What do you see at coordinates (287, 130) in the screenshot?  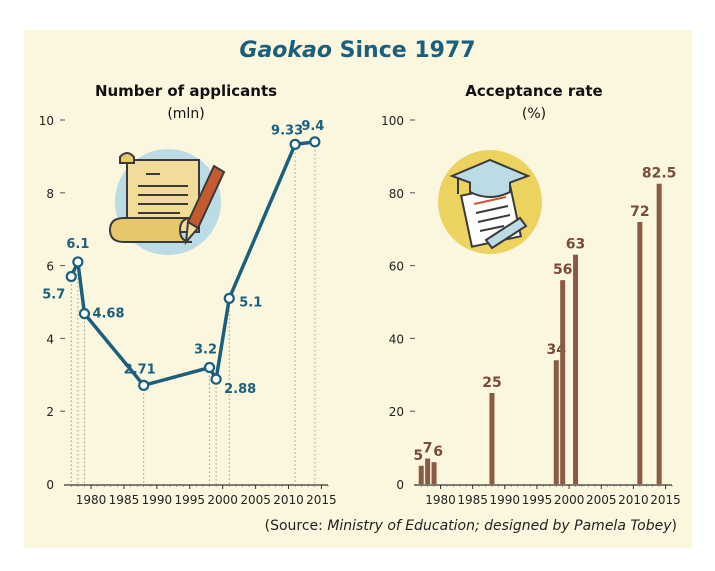 I see `applicants-data-label: 9.33` at bounding box center [287, 130].